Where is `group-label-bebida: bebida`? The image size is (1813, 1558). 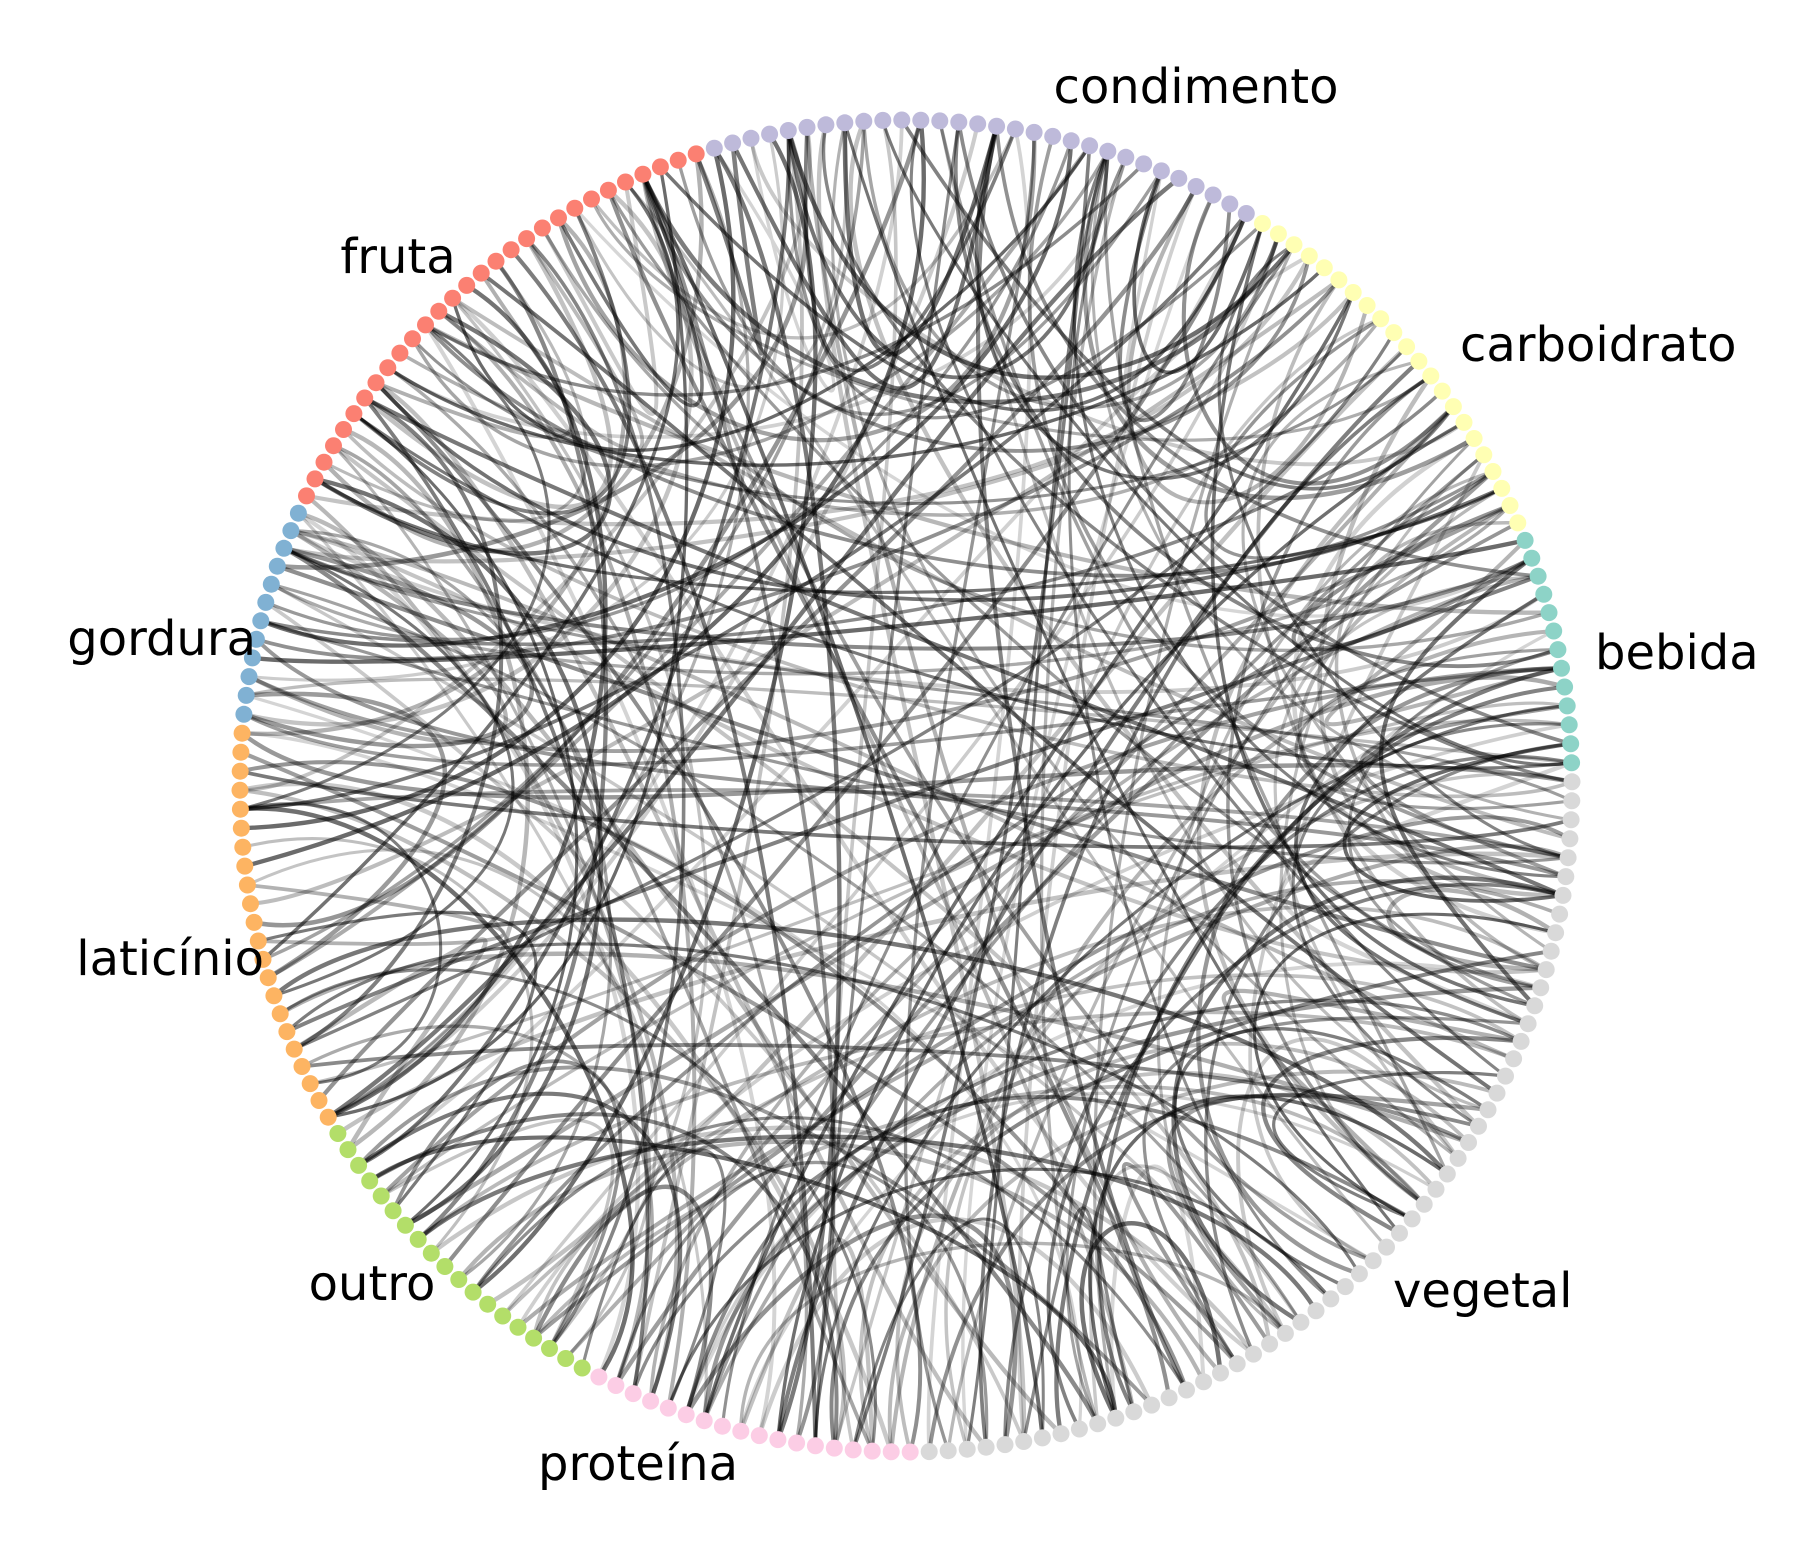
group-label-bebida: bebida is located at coordinates (1677, 653).